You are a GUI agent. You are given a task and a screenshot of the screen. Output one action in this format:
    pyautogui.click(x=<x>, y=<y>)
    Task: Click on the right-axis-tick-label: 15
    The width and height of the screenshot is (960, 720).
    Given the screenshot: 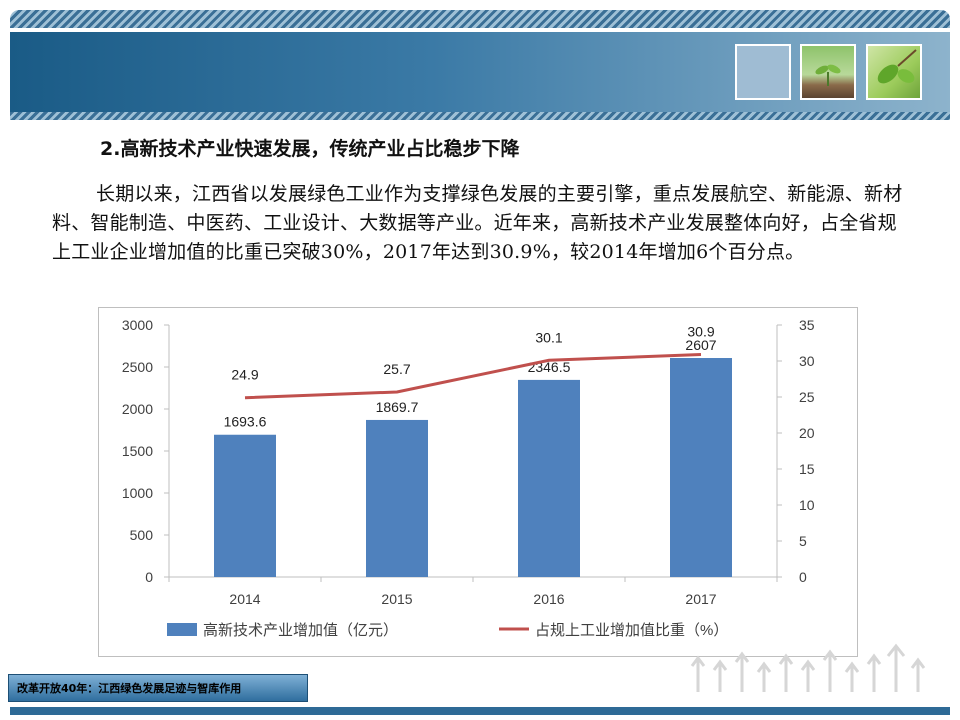 What is the action you would take?
    pyautogui.click(x=807, y=469)
    